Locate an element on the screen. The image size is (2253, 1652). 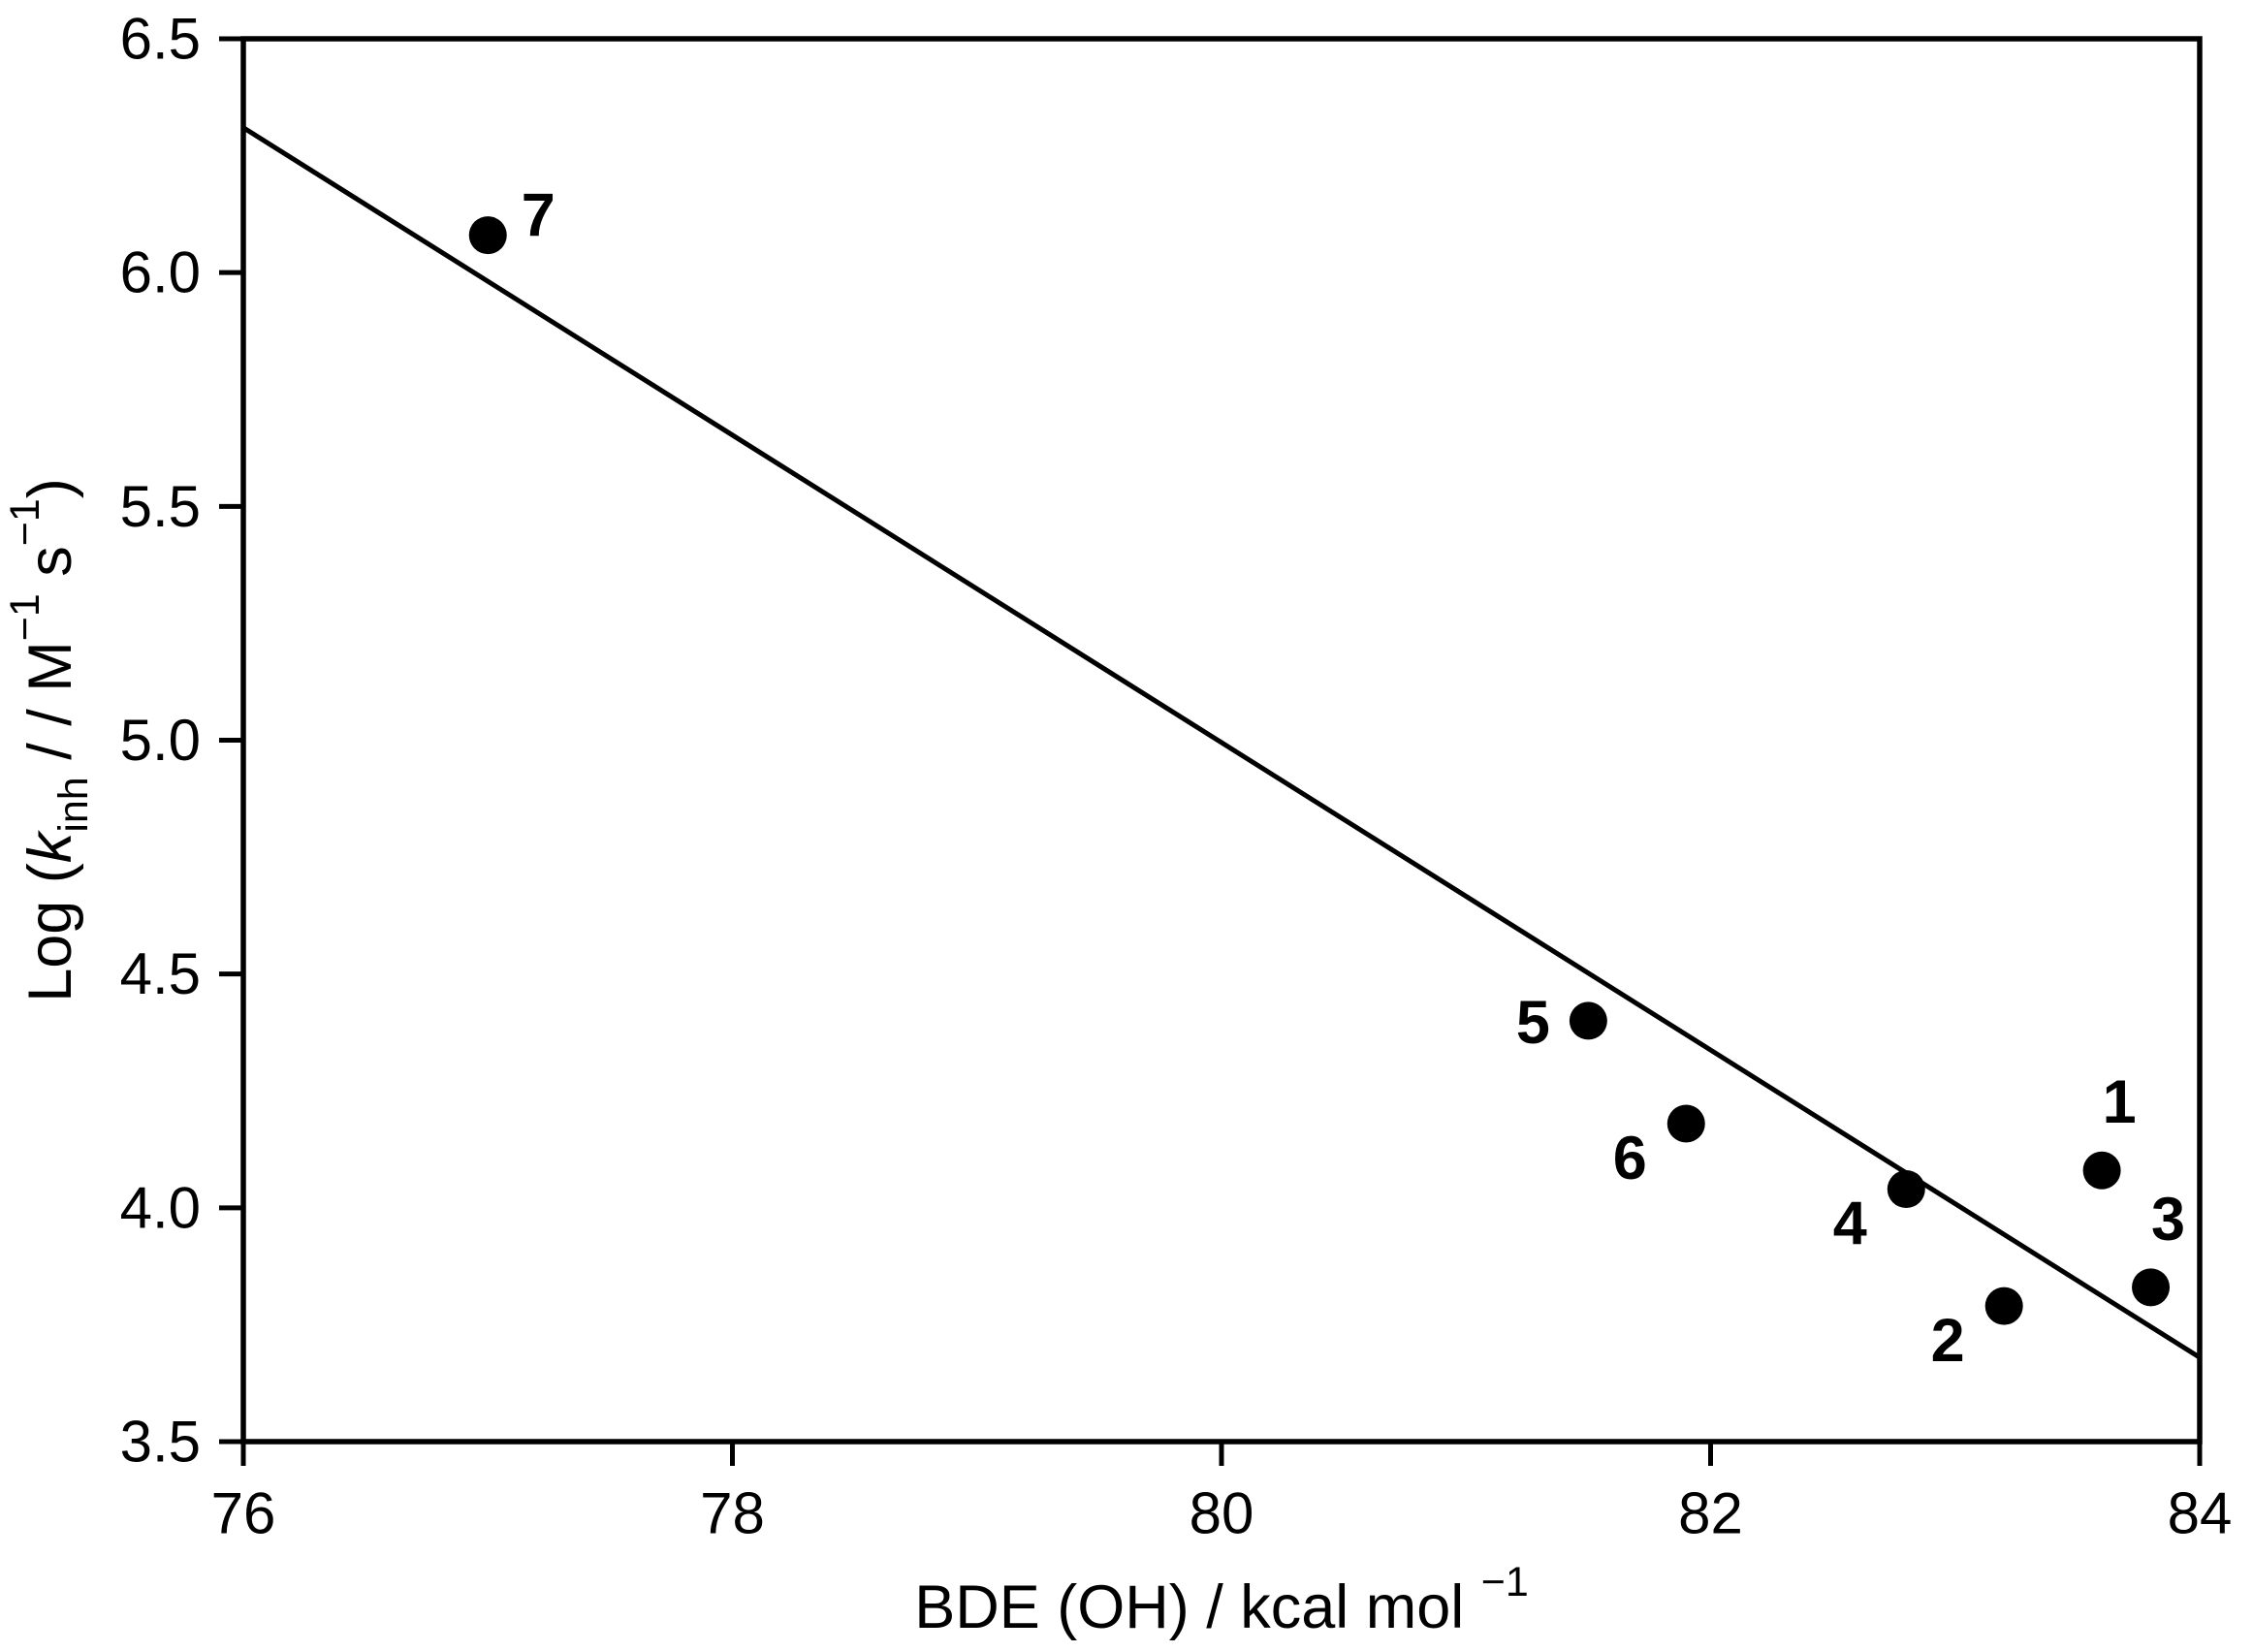
y-tick-label: 6.0 is located at coordinates (161, 273).